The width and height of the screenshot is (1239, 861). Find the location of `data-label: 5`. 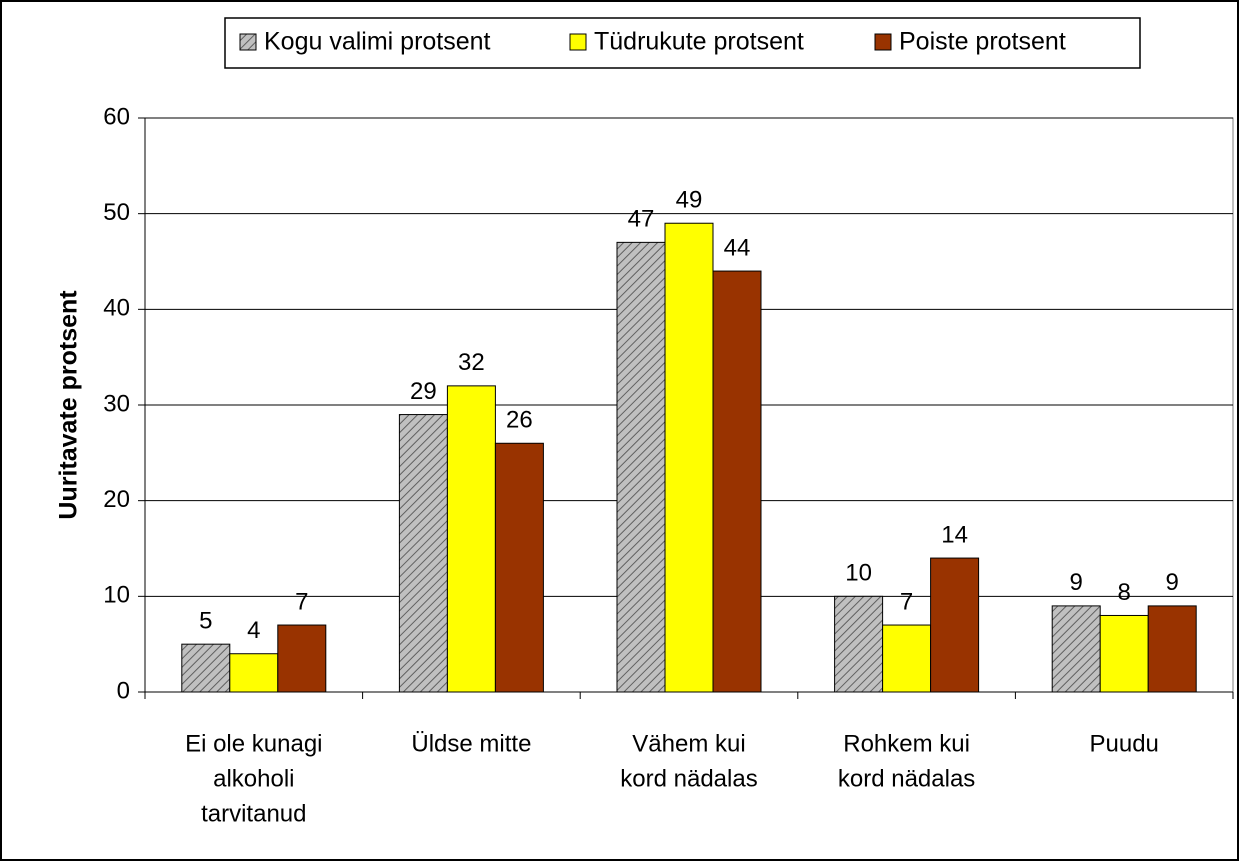

data-label: 5 is located at coordinates (205, 621).